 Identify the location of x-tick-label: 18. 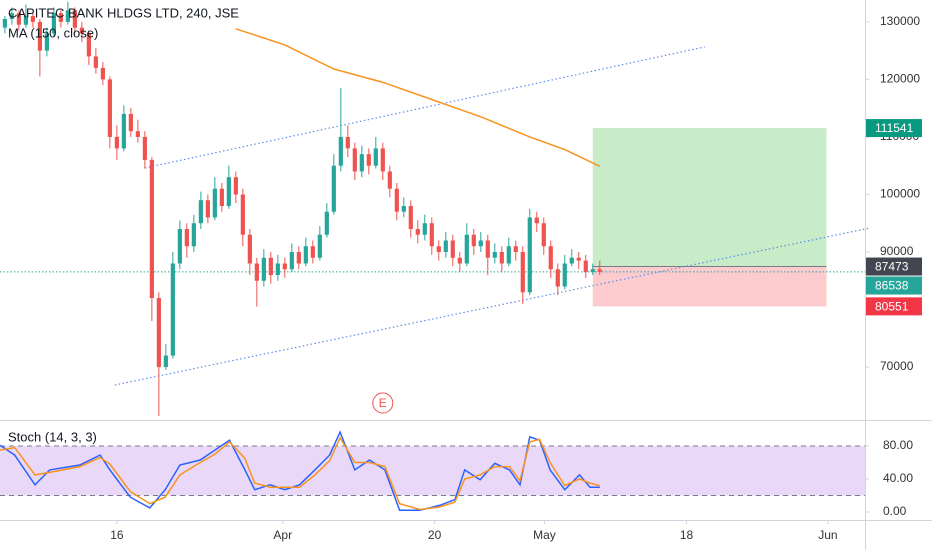
(687, 535).